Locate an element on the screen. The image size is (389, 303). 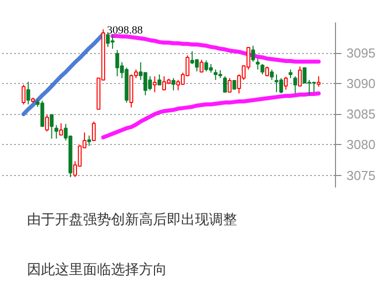
y-tick-label: 3075 is located at coordinates (361, 175).